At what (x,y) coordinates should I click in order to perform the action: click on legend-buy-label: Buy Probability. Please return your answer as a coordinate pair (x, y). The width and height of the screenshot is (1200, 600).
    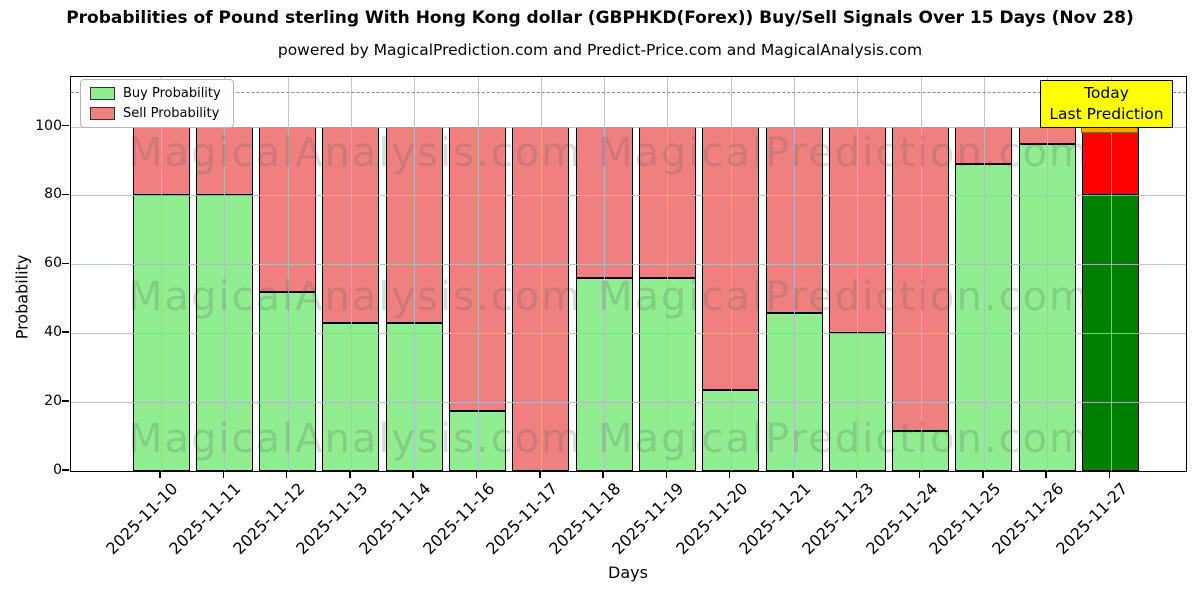
    Looking at the image, I should click on (172, 93).